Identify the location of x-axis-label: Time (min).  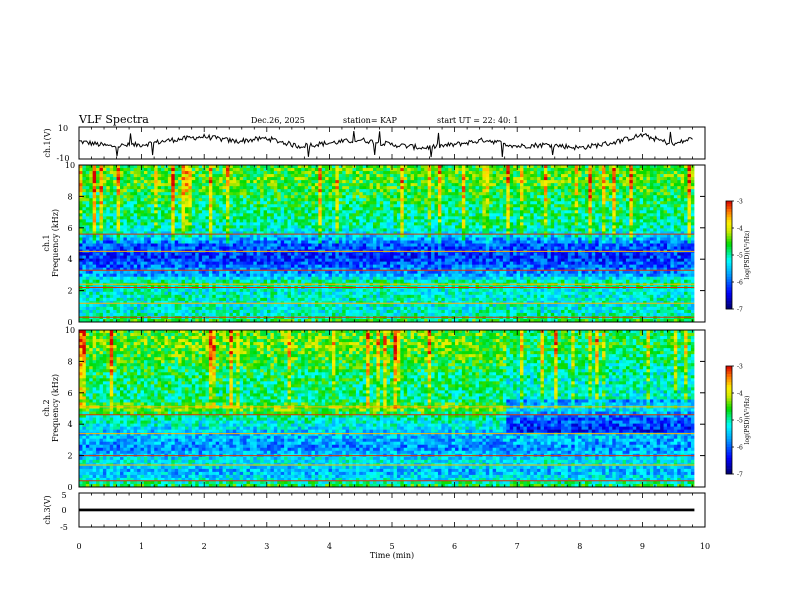
(392, 555).